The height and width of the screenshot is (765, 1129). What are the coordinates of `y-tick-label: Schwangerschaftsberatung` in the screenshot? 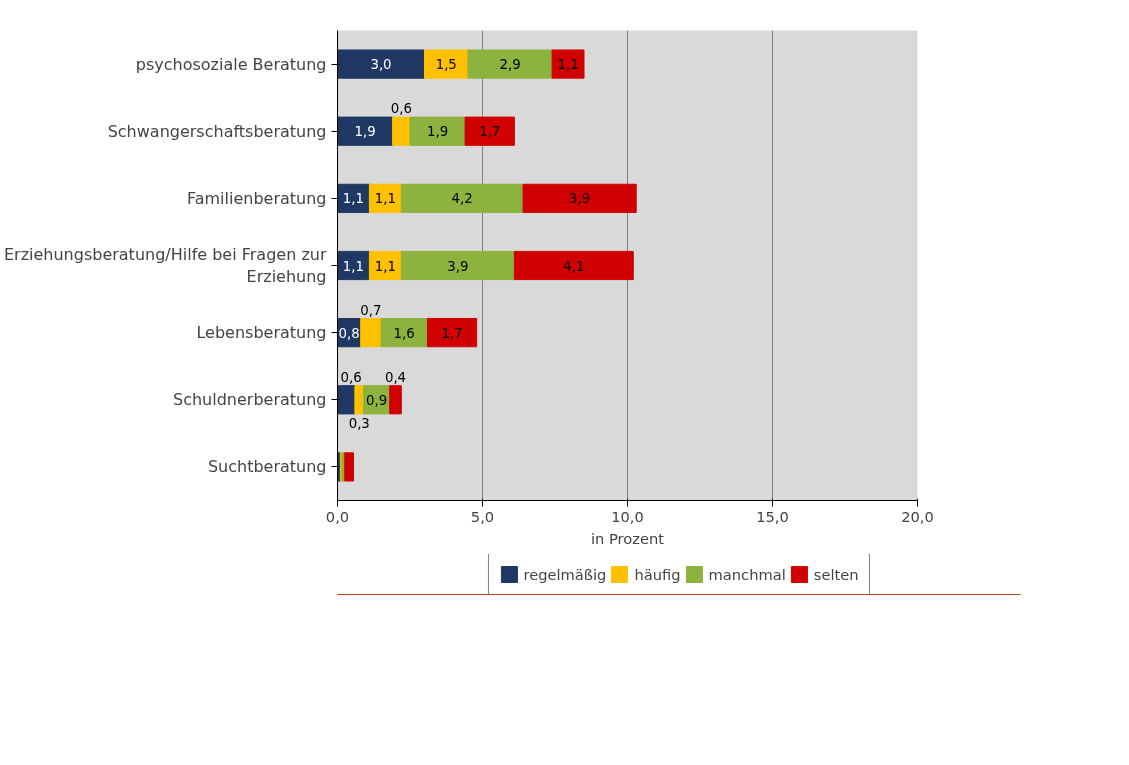 It's located at (217, 131).